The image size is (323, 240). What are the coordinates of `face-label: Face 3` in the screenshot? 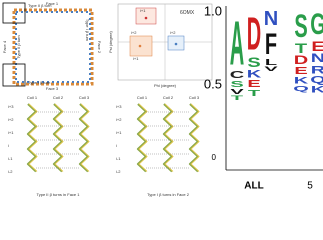 It's located at (52, 88).